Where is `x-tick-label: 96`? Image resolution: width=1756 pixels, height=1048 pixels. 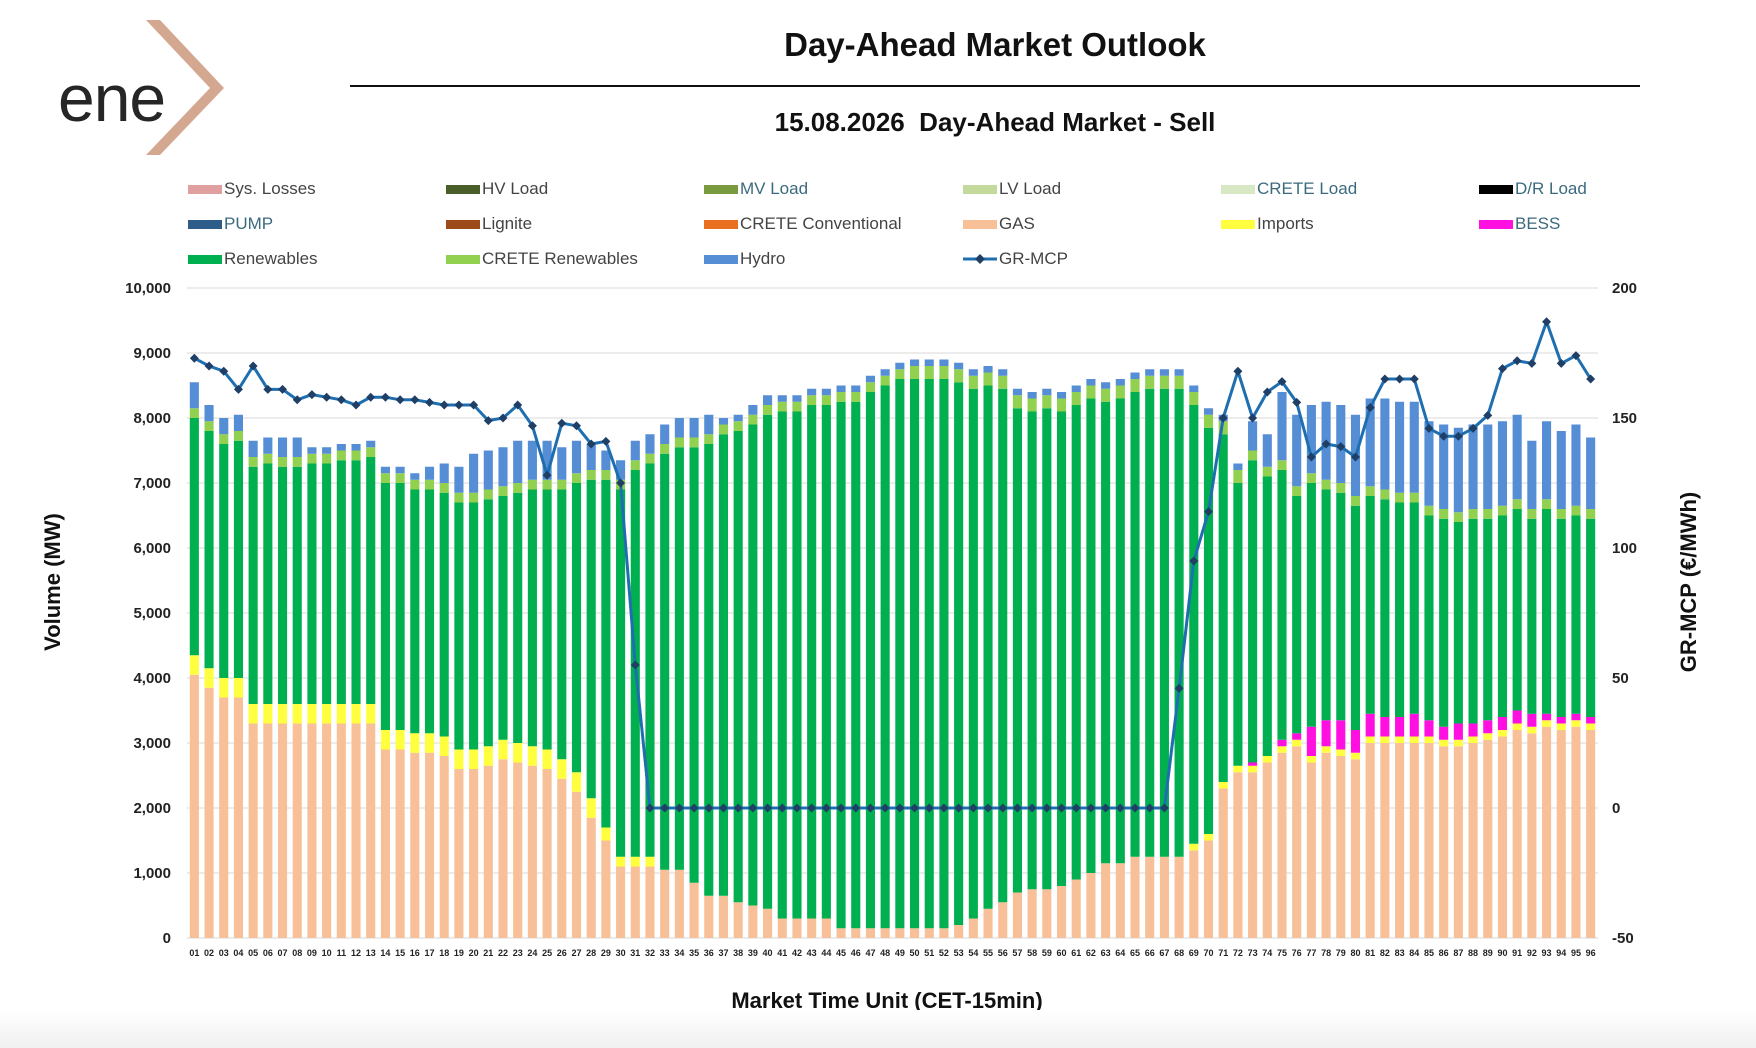
x-tick-label: 96 is located at coordinates (1591, 953).